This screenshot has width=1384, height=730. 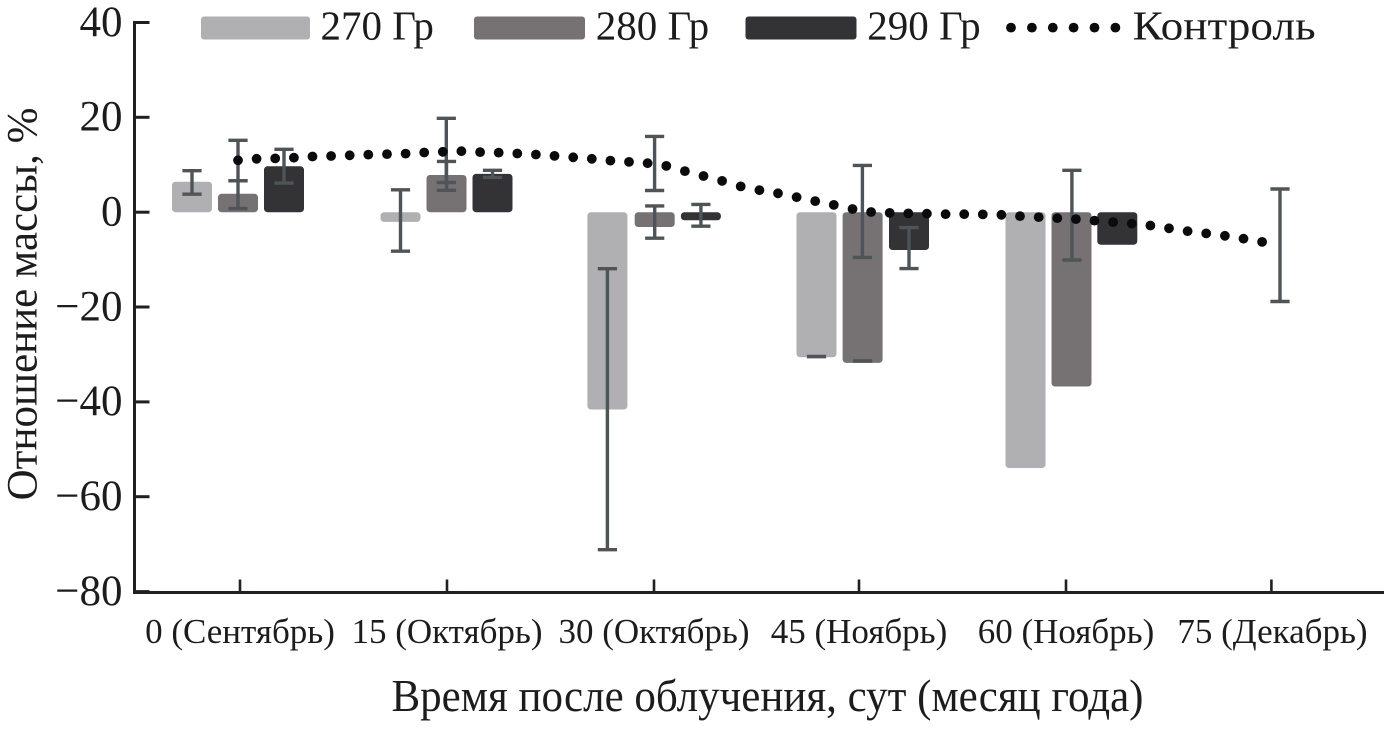 What do you see at coordinates (859, 631) in the screenshot?
I see `svg-text: 45 (Ноябрь)` at bounding box center [859, 631].